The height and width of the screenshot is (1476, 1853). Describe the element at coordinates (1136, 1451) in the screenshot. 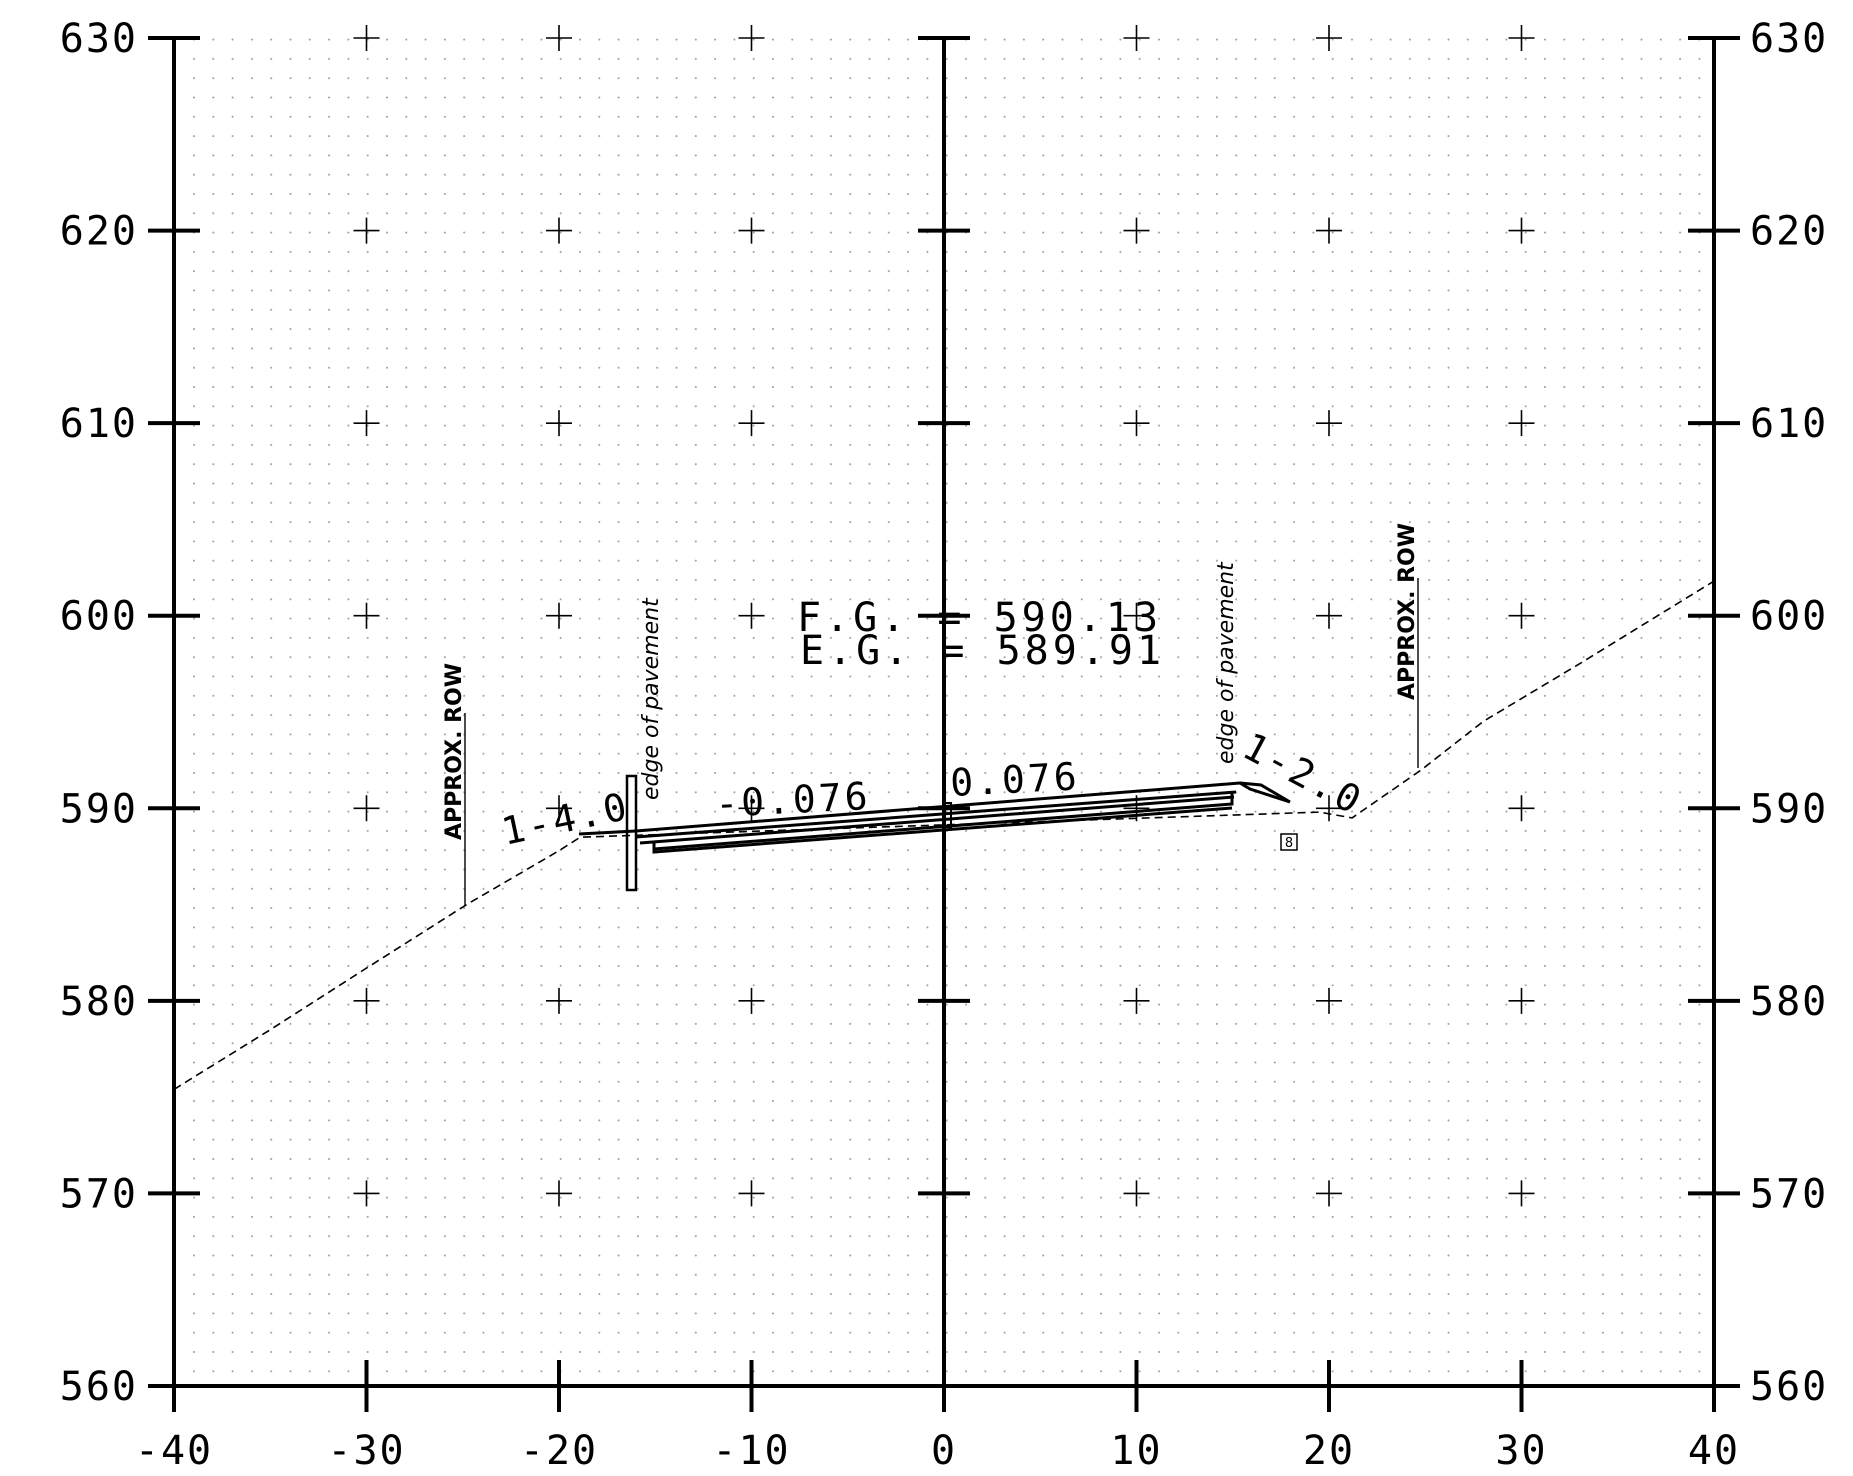

I see `x-tick-label: 10` at that location.